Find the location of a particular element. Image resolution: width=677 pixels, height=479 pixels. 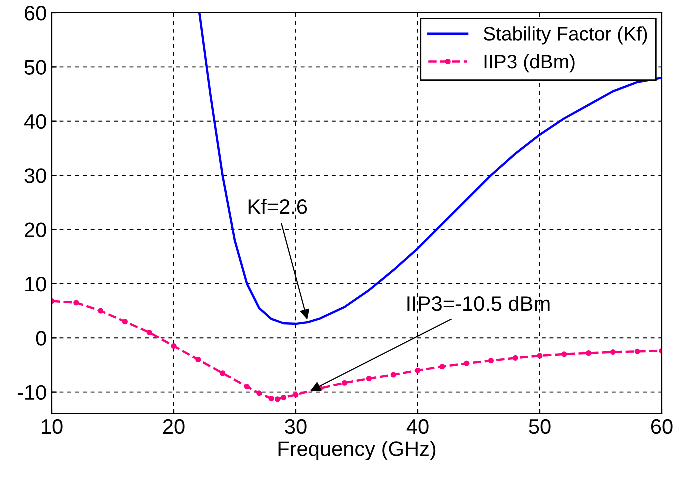

annotation: IIP3=-10.5 dBm is located at coordinates (479, 304).